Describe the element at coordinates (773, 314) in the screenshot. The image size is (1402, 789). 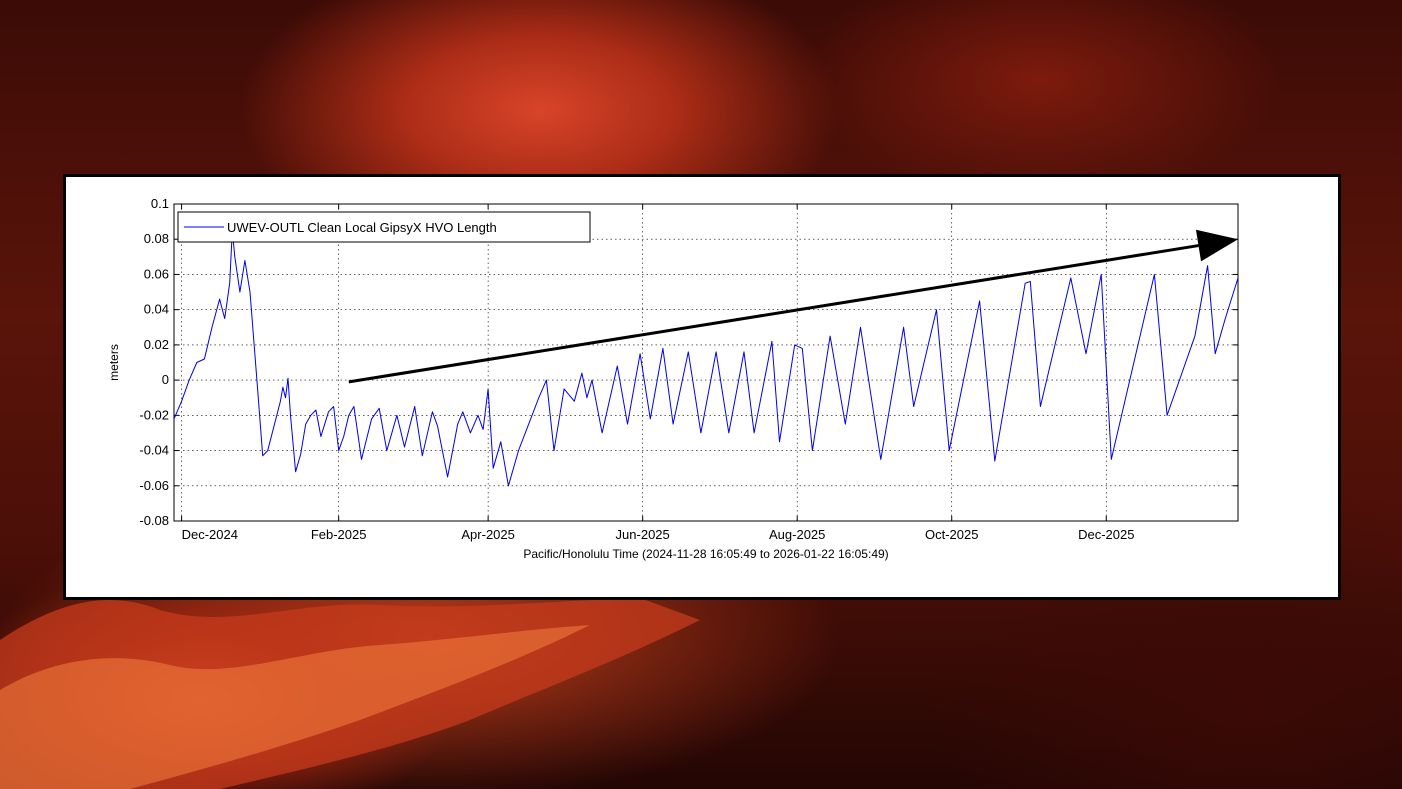
I see `trend-arrow-line` at that location.